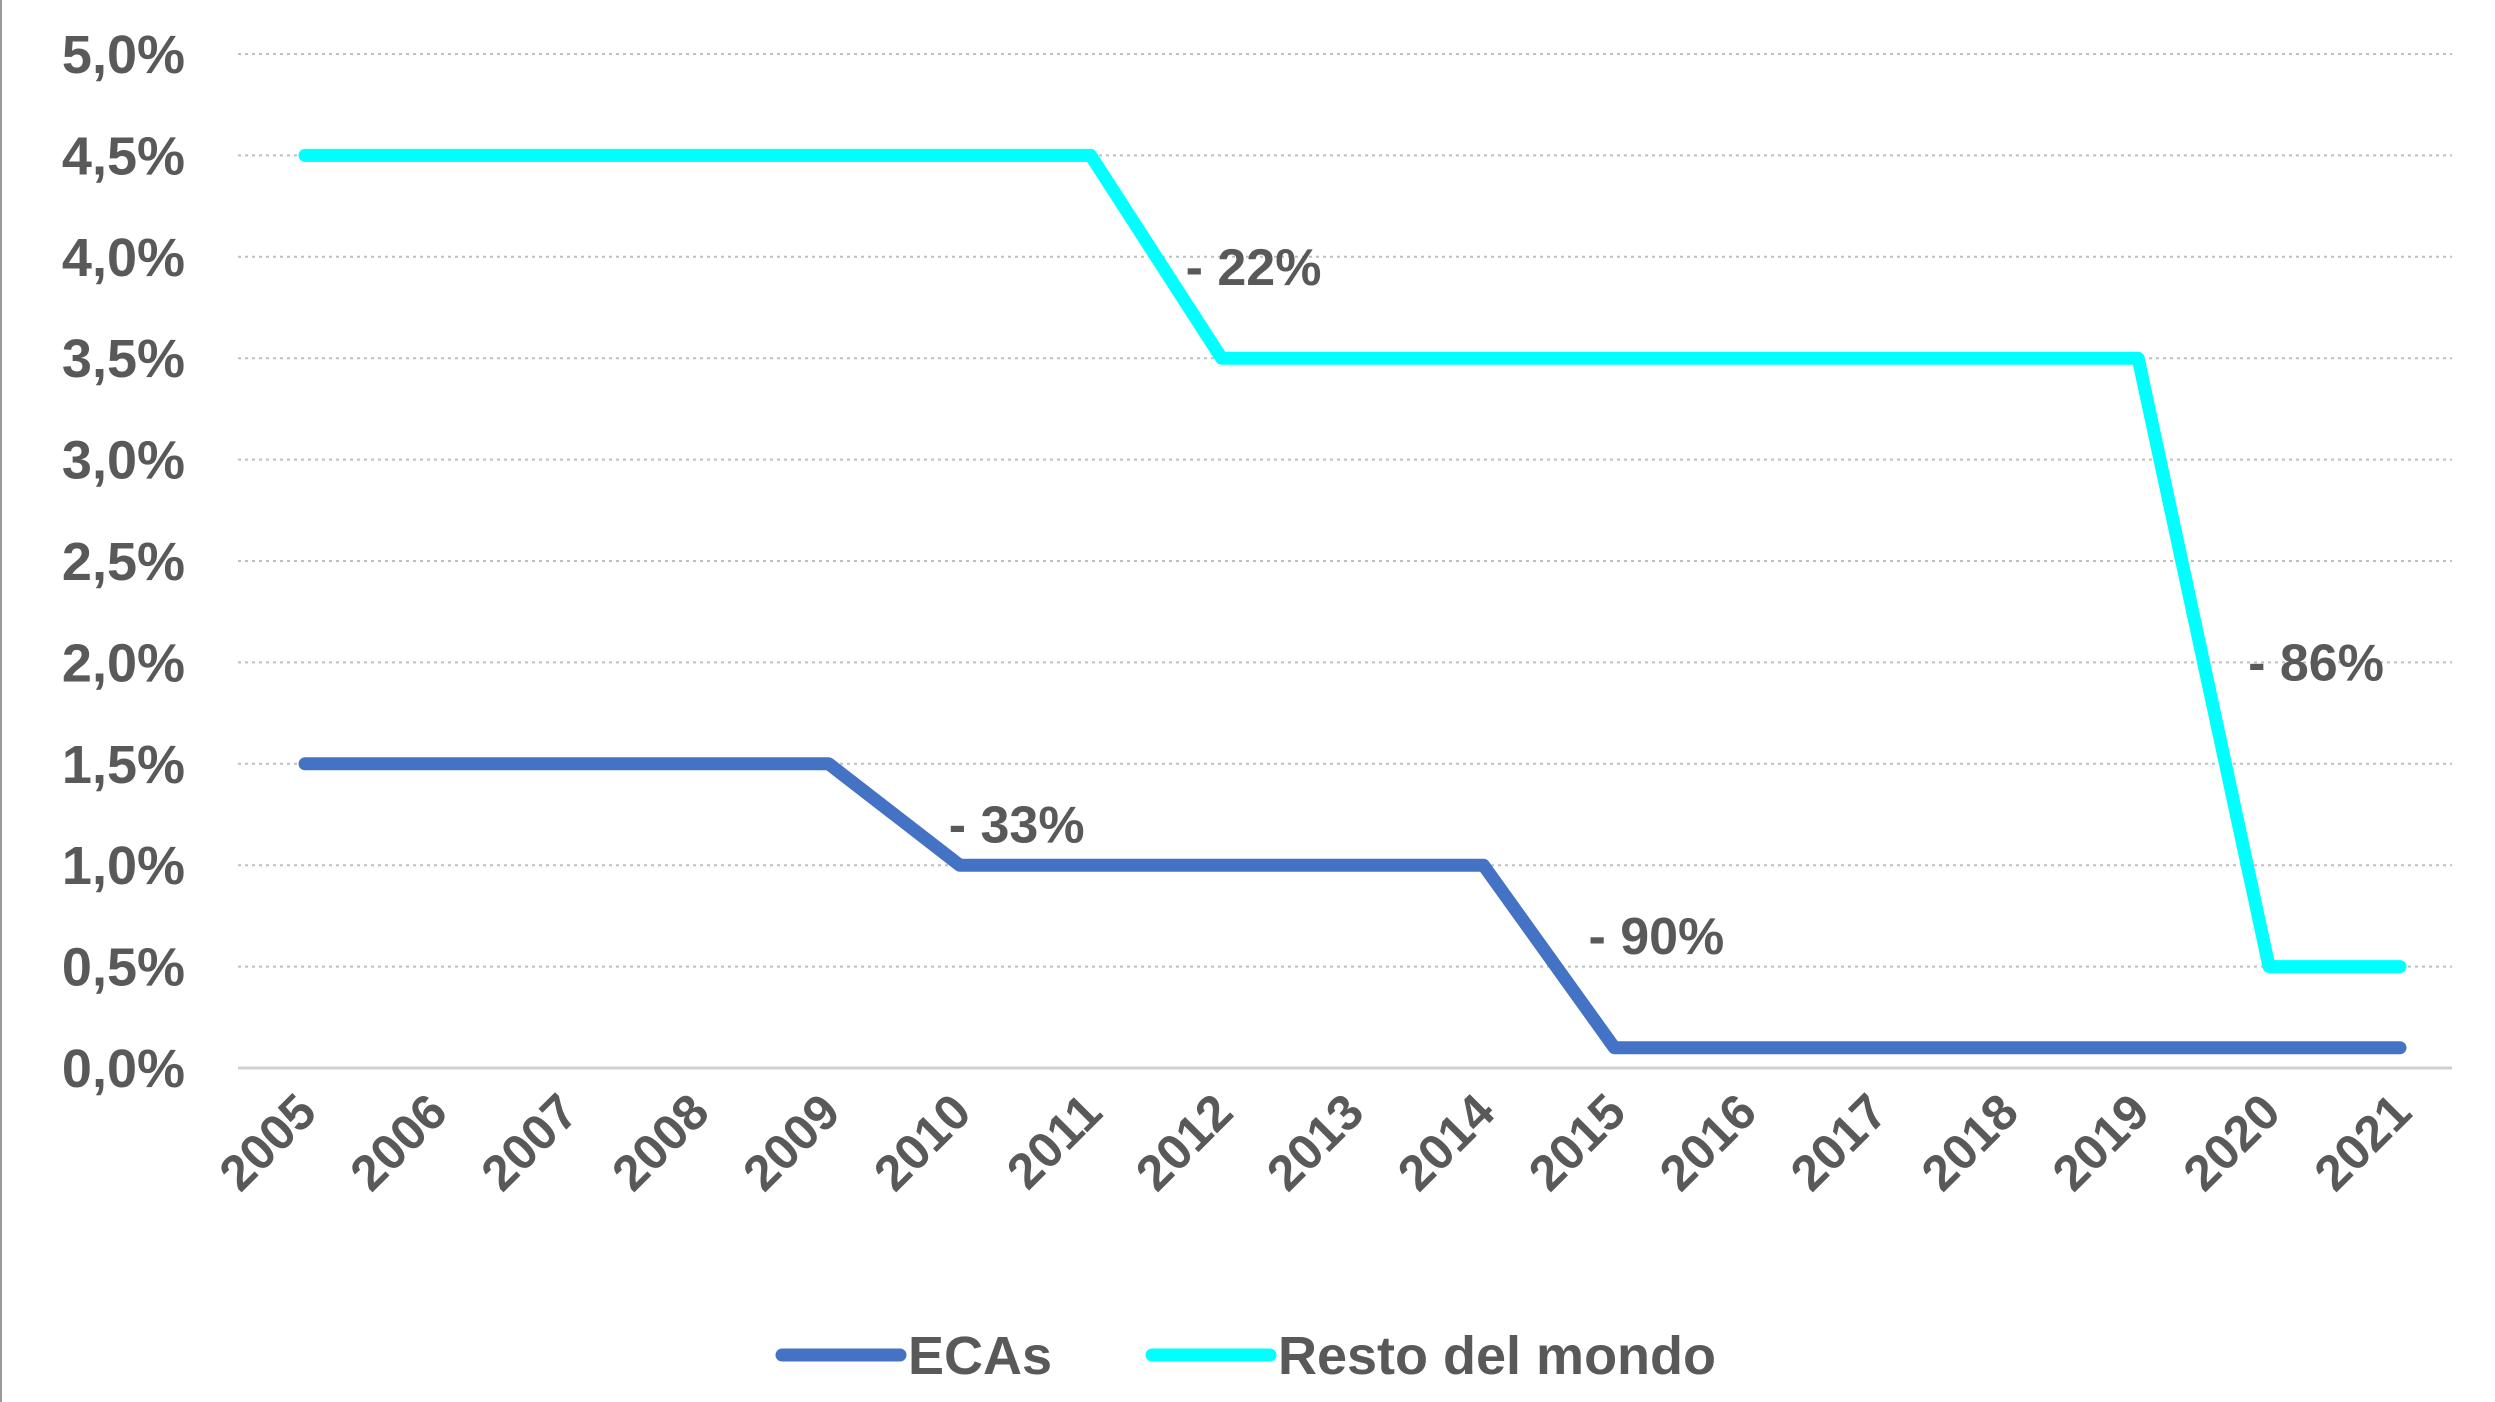  Describe the element at coordinates (660, 1142) in the screenshot. I see `x-tick-label: 2008` at that location.